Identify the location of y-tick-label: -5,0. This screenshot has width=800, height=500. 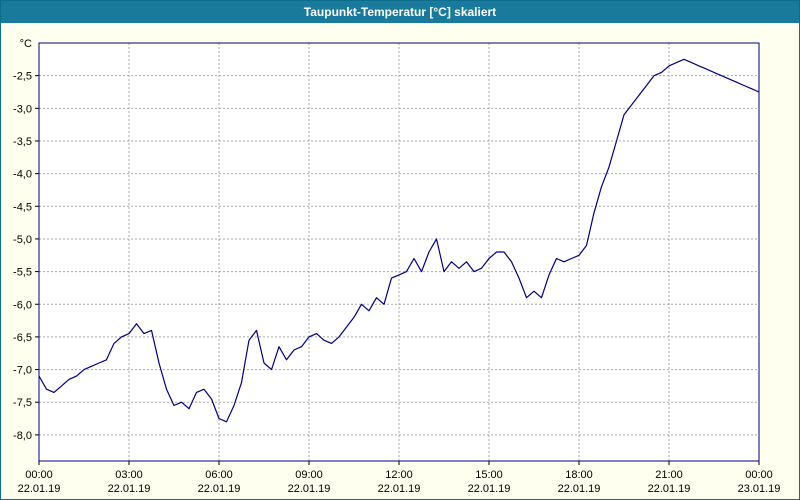
(22, 240).